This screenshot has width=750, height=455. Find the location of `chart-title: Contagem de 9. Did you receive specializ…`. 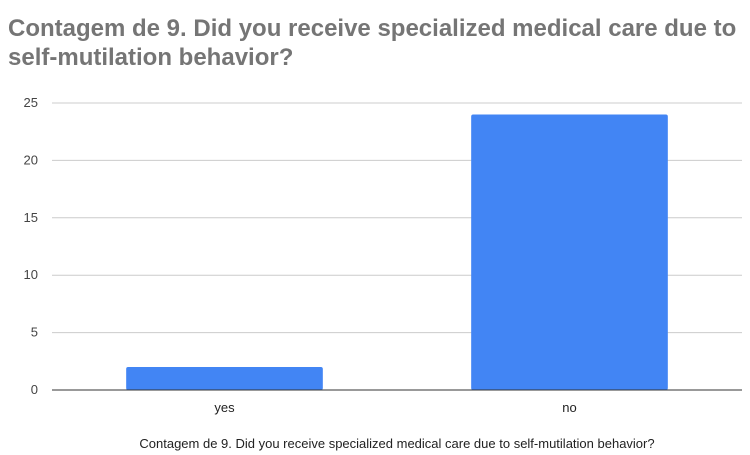

chart-title: Contagem de 9. Did you receive specializ… is located at coordinates (372, 43).